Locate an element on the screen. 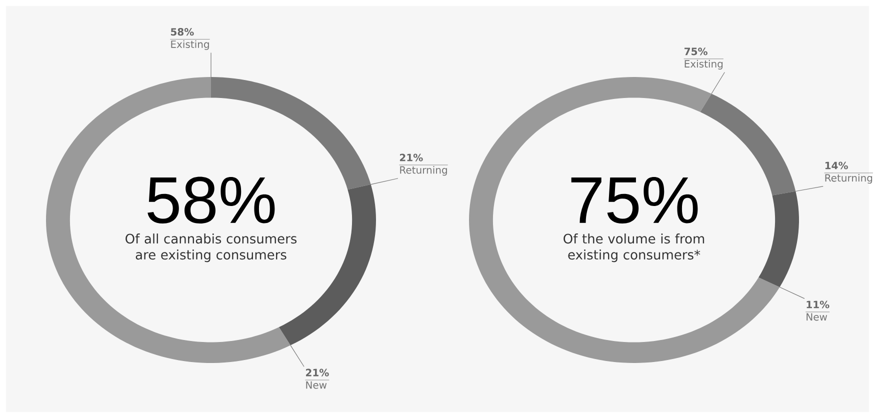  data-label: 58% is located at coordinates (182, 32).